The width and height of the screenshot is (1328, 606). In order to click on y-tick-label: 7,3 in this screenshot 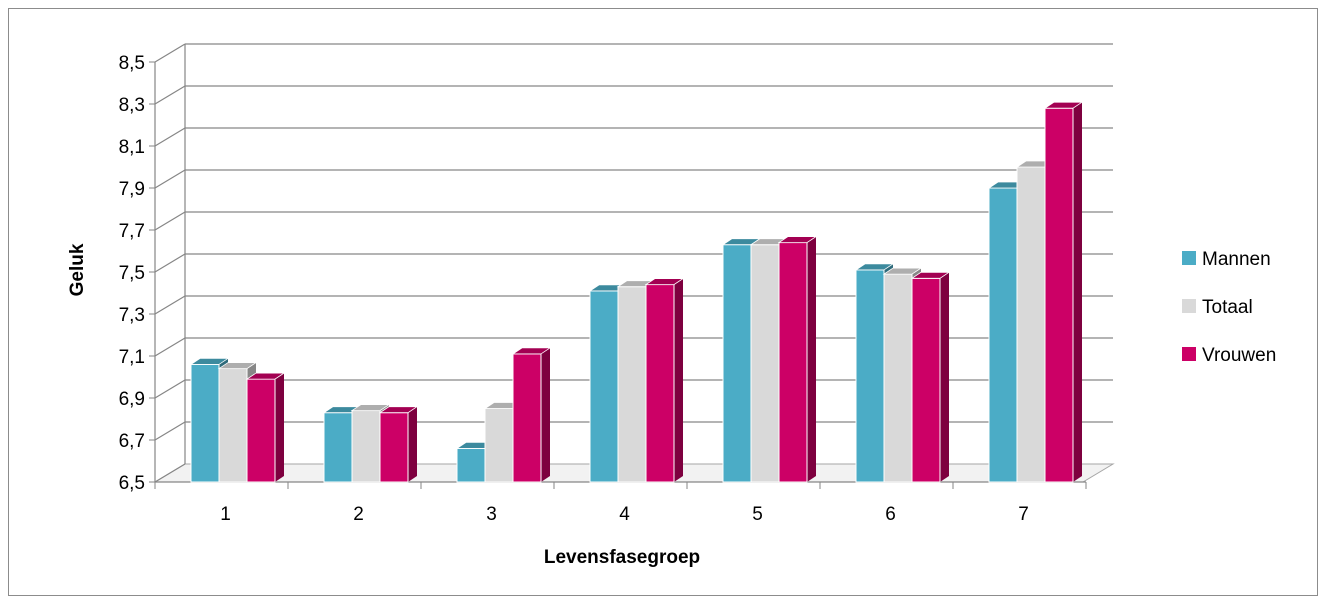, I will do `click(132, 315)`.